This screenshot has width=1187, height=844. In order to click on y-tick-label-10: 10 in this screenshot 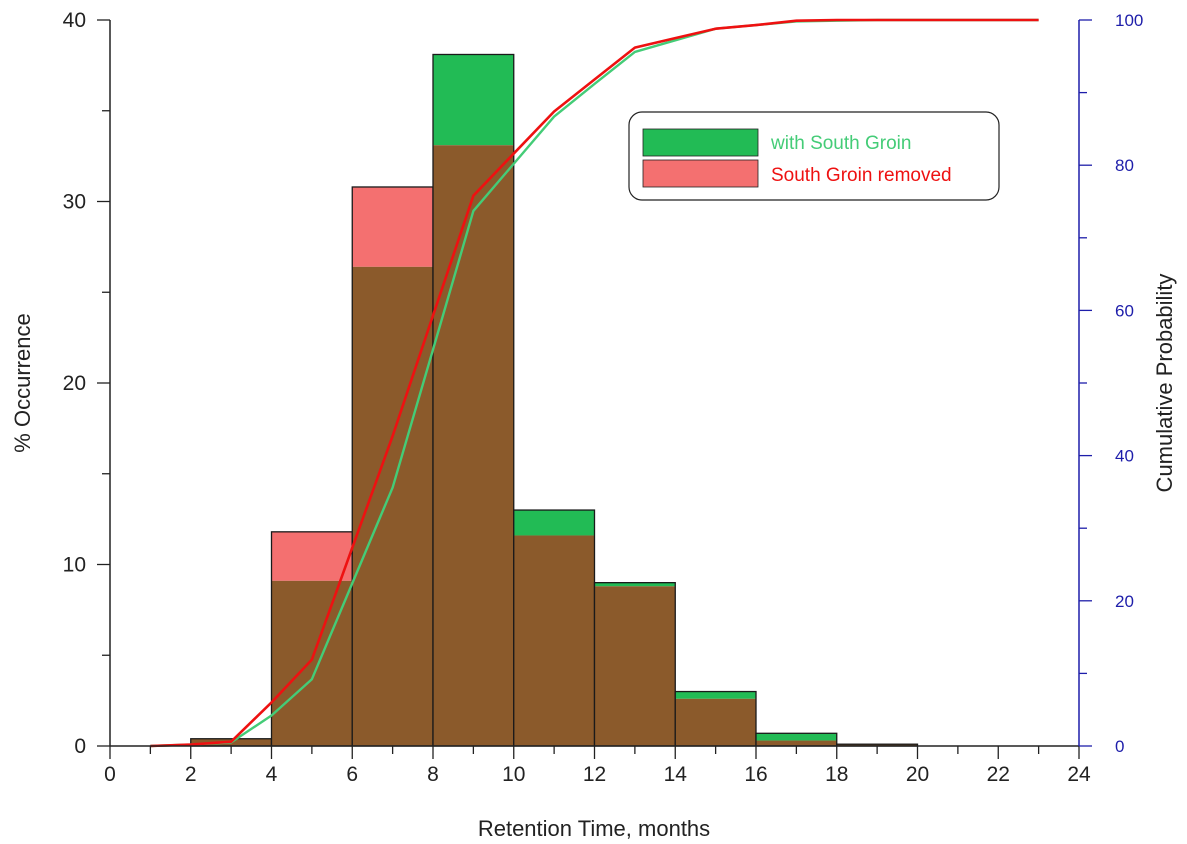, I will do `click(74, 565)`.